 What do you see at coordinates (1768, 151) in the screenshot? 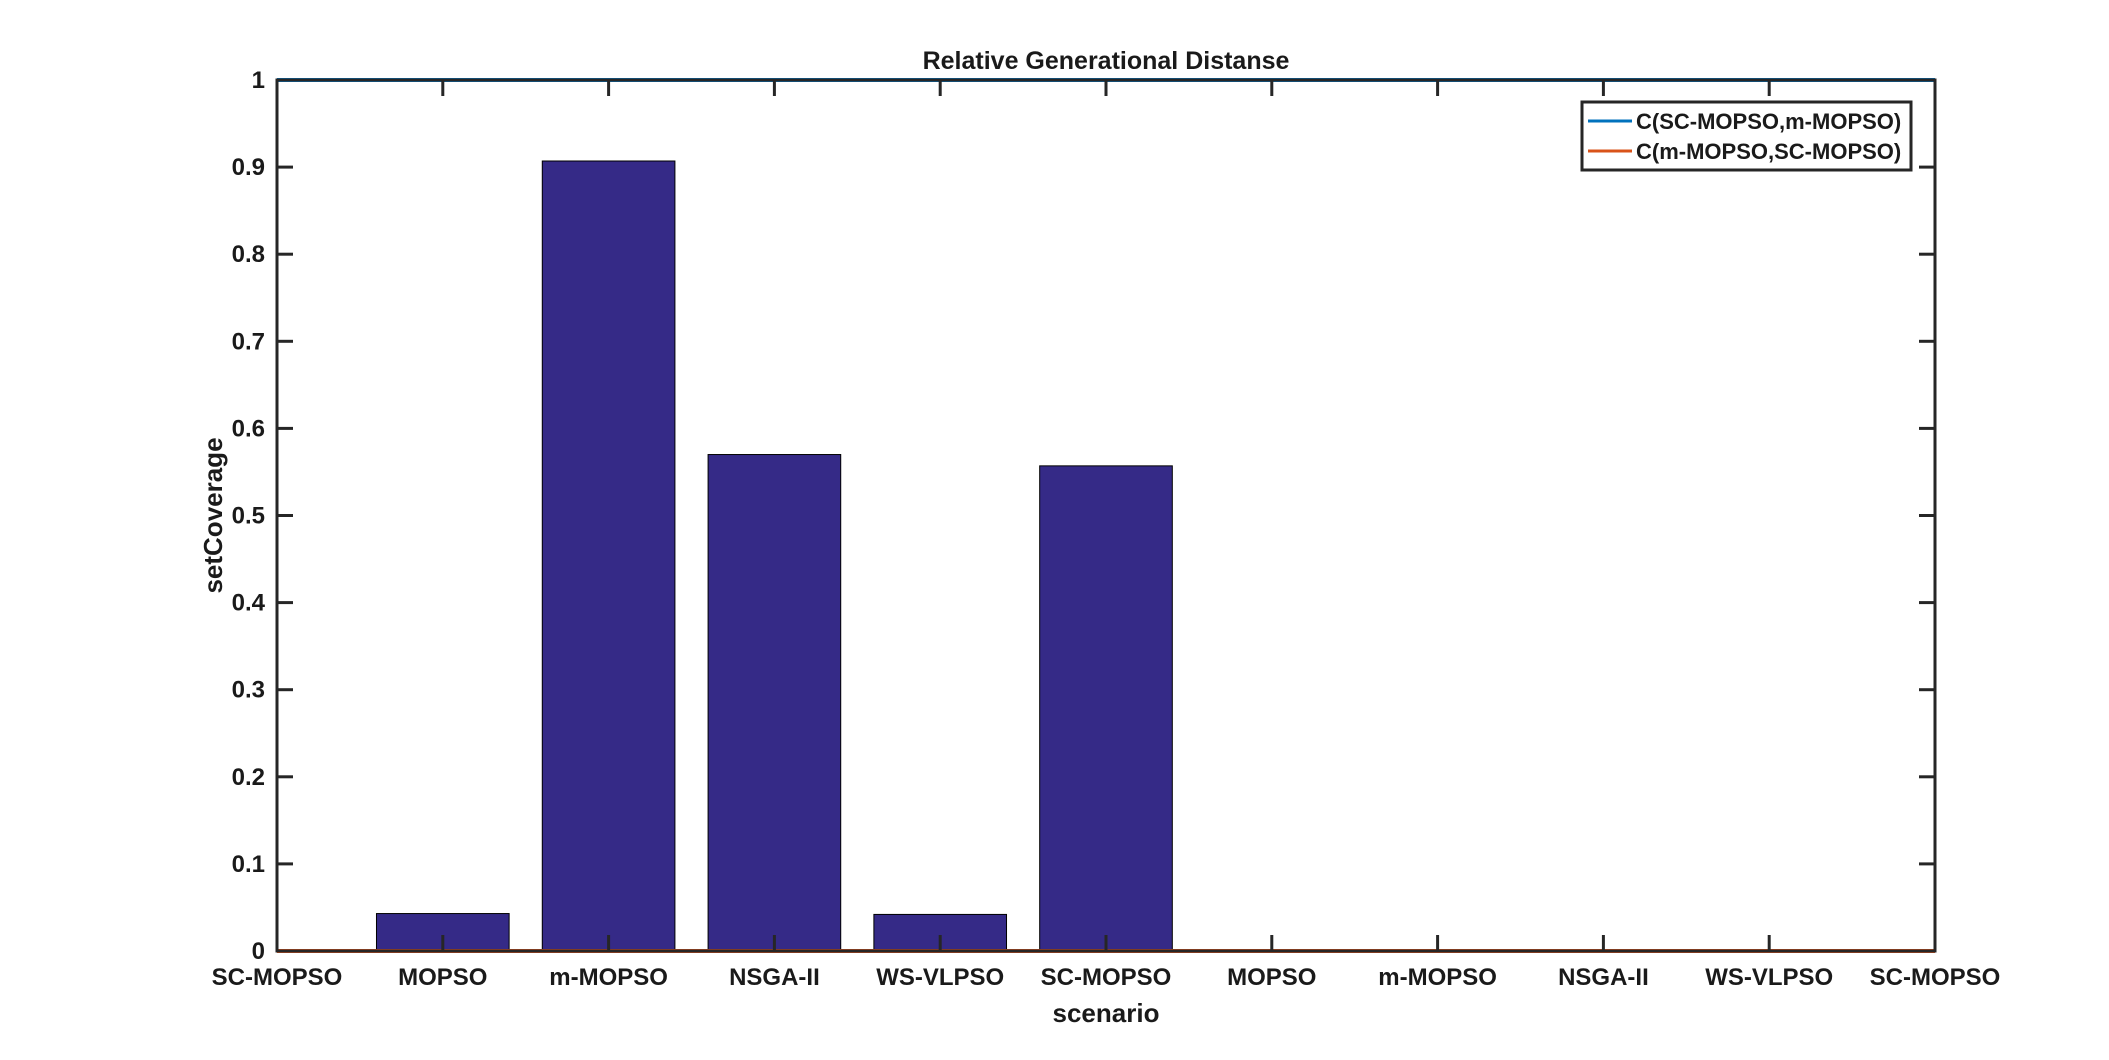
I see `legend-label-series-2: C(m-MOPSO,SC-MOPSO)` at bounding box center [1768, 151].